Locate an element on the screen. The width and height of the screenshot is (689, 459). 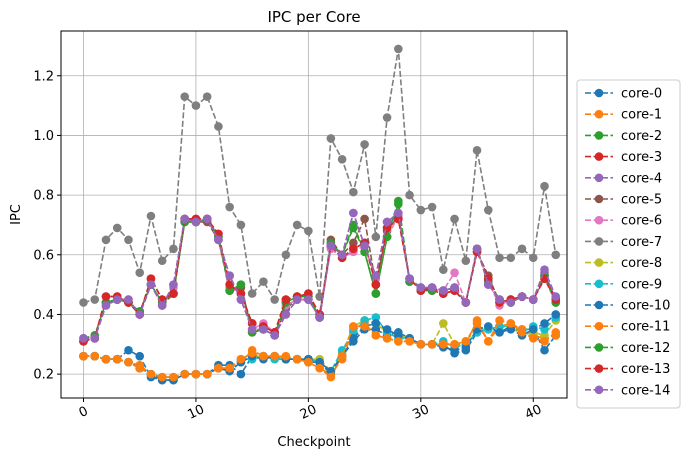
chart-title: IPC per Core is located at coordinates (313, 17).